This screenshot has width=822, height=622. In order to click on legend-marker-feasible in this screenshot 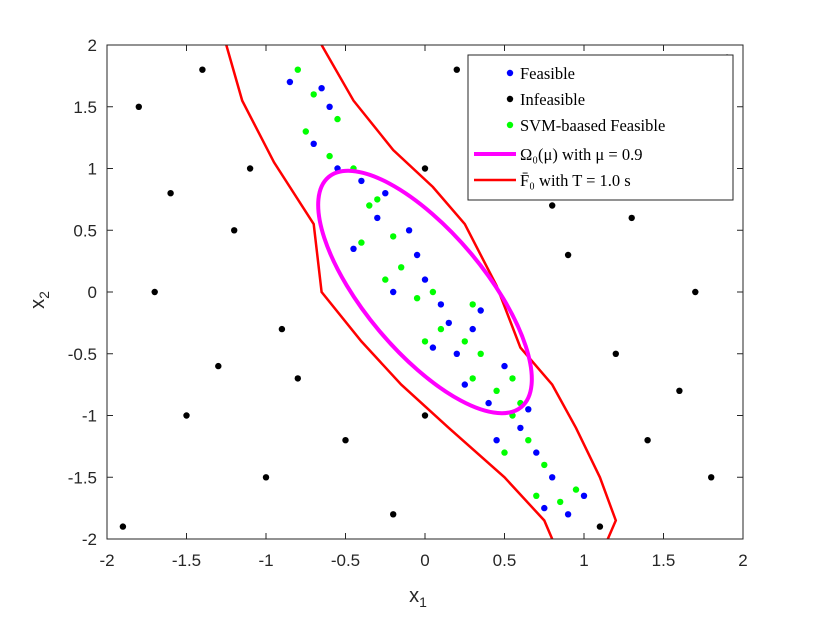, I will do `click(510, 73)`.